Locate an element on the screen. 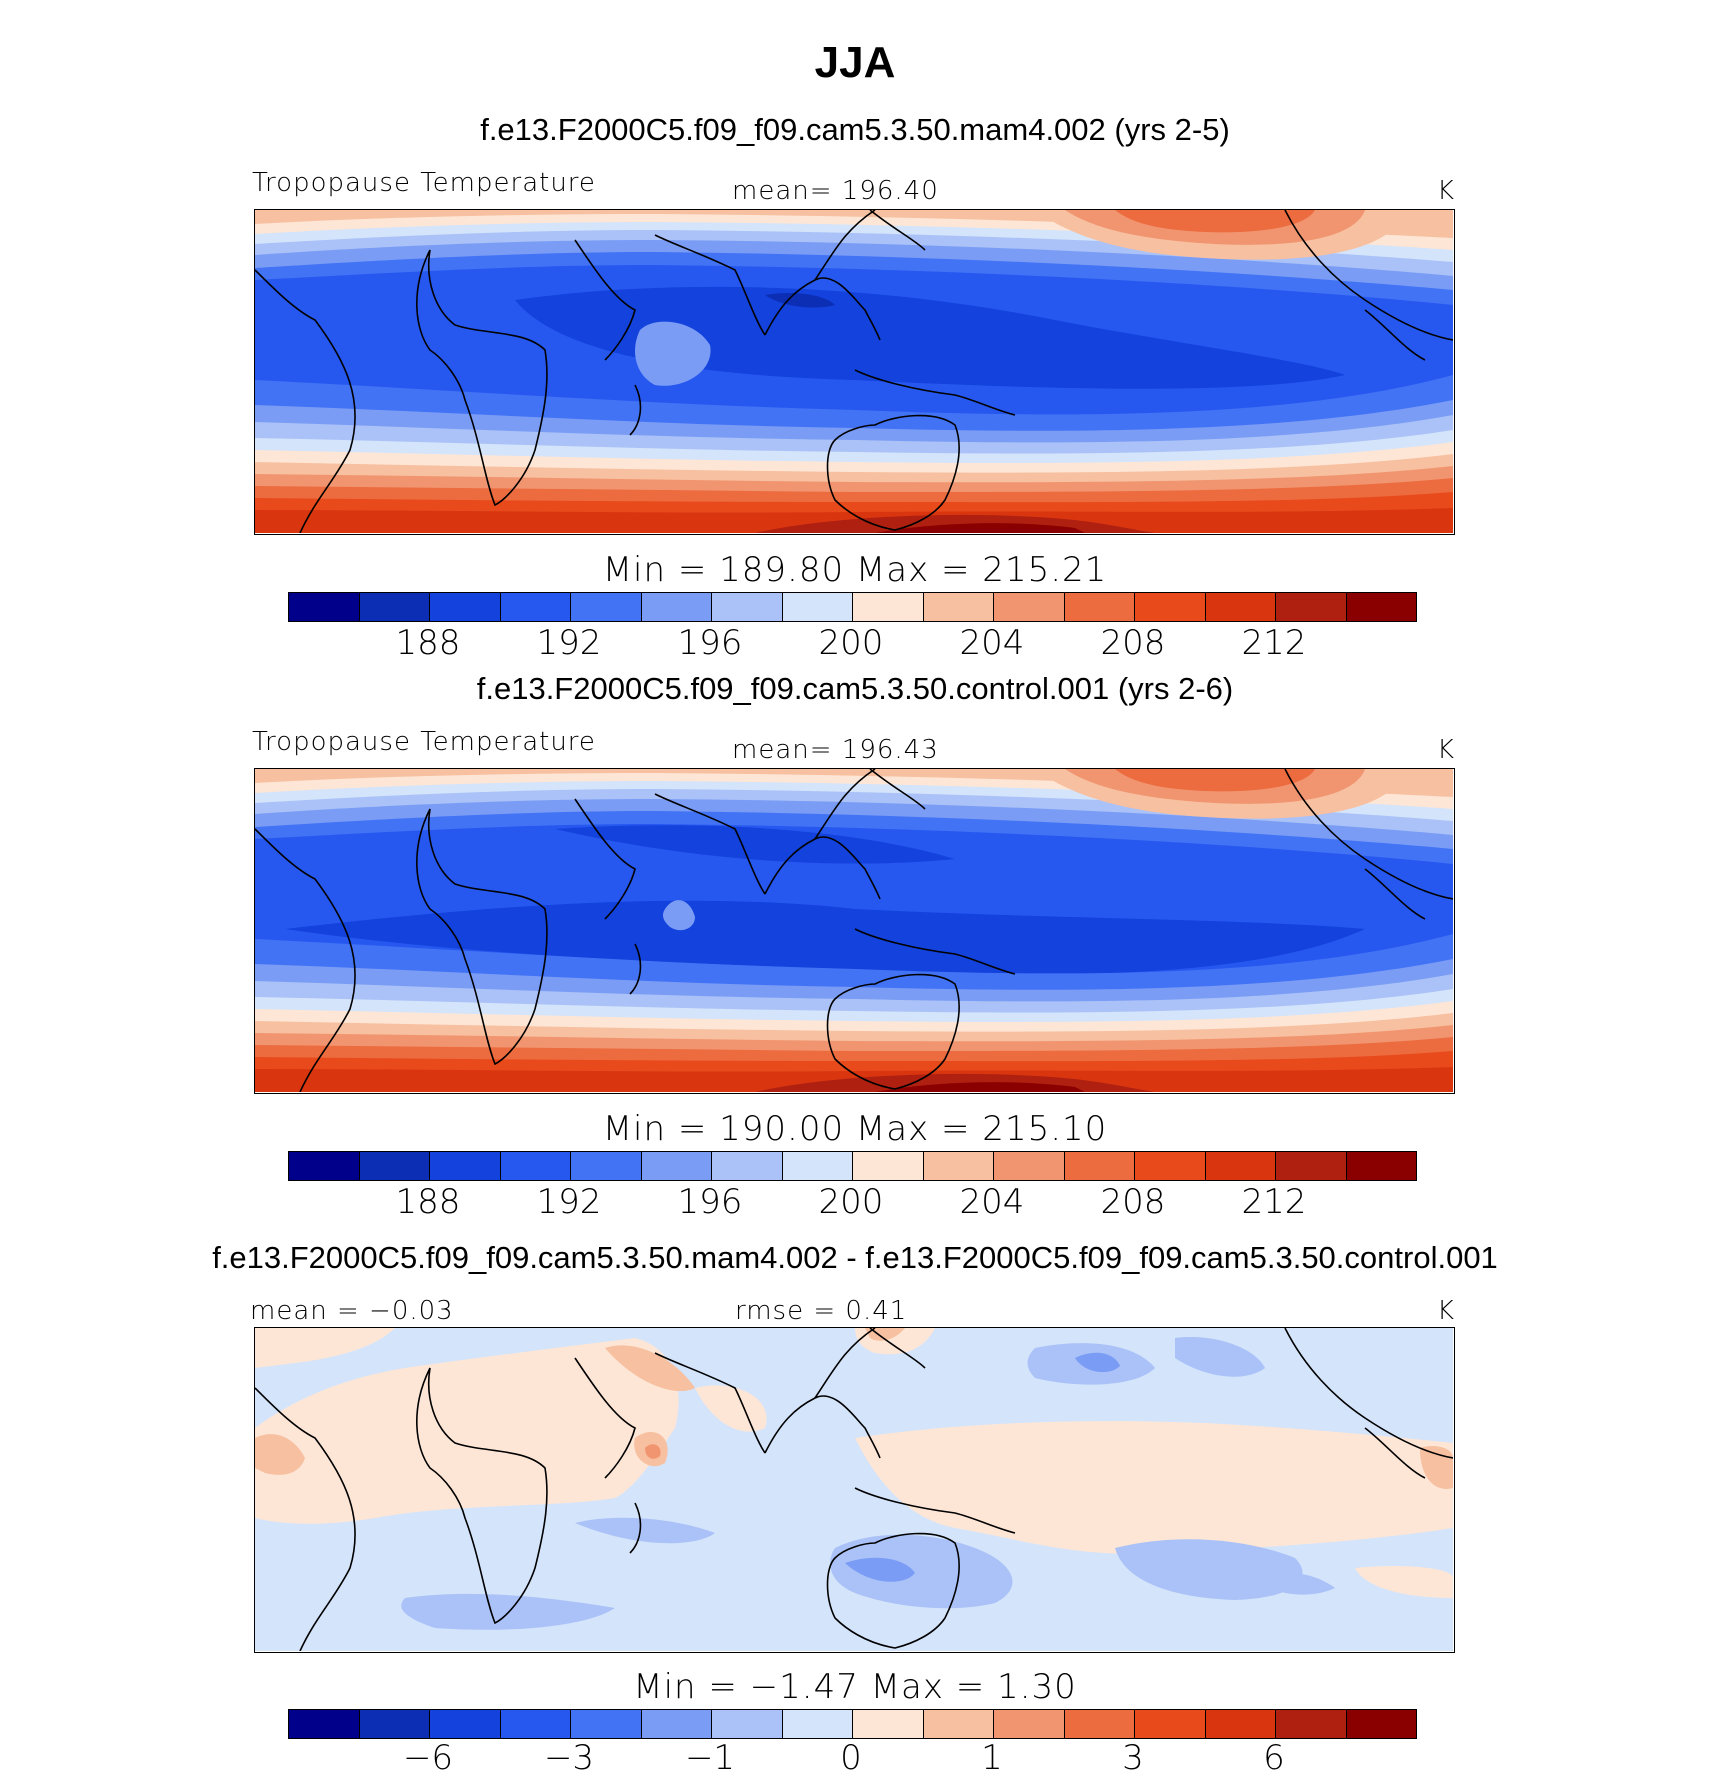  panel2-colorbar-tick: 204 is located at coordinates (992, 1202).